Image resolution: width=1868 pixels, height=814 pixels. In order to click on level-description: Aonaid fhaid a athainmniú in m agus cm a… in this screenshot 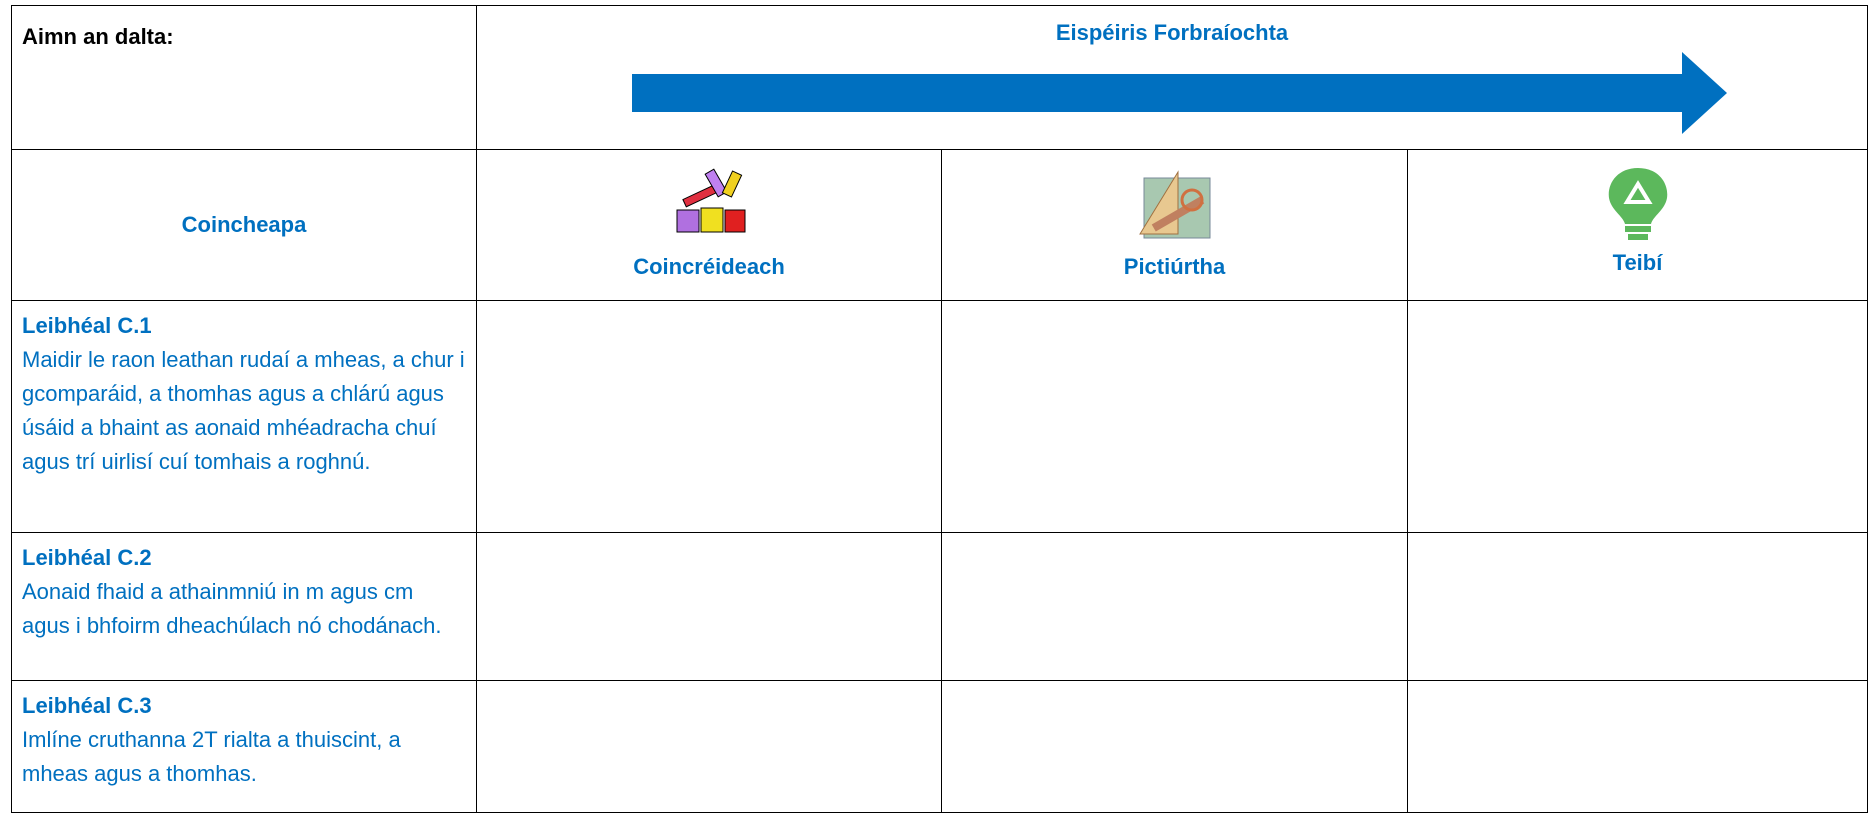, I will do `click(232, 608)`.